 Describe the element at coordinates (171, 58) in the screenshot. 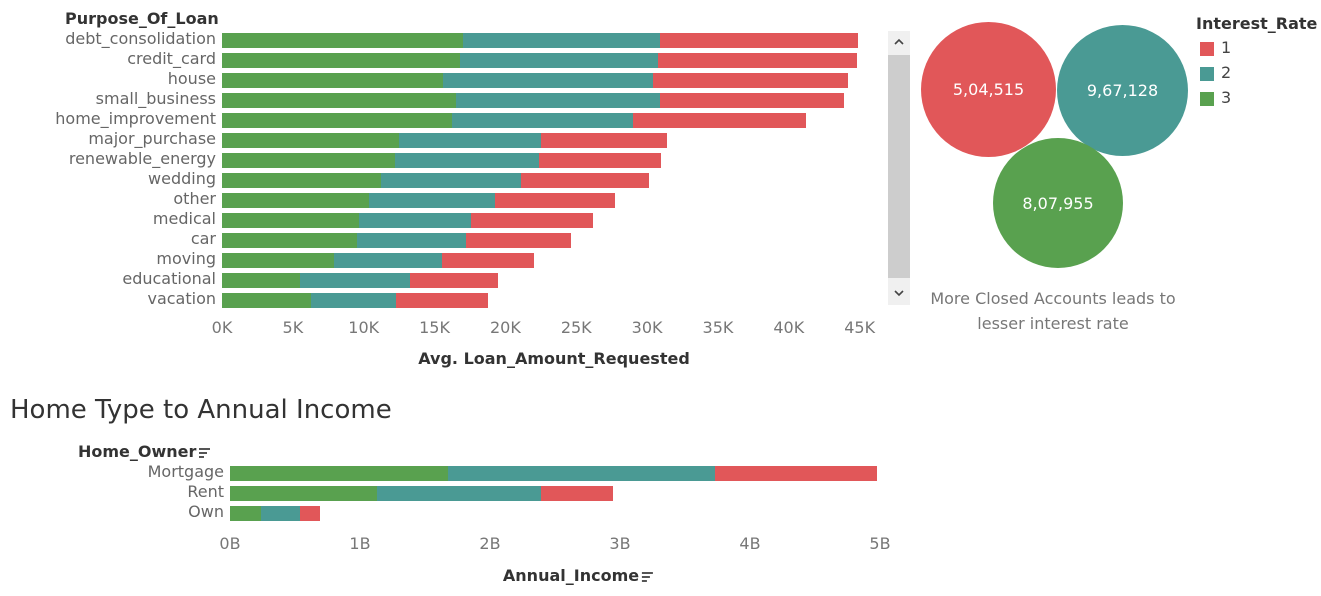

I see `category-label-credit-card: credit_card` at that location.